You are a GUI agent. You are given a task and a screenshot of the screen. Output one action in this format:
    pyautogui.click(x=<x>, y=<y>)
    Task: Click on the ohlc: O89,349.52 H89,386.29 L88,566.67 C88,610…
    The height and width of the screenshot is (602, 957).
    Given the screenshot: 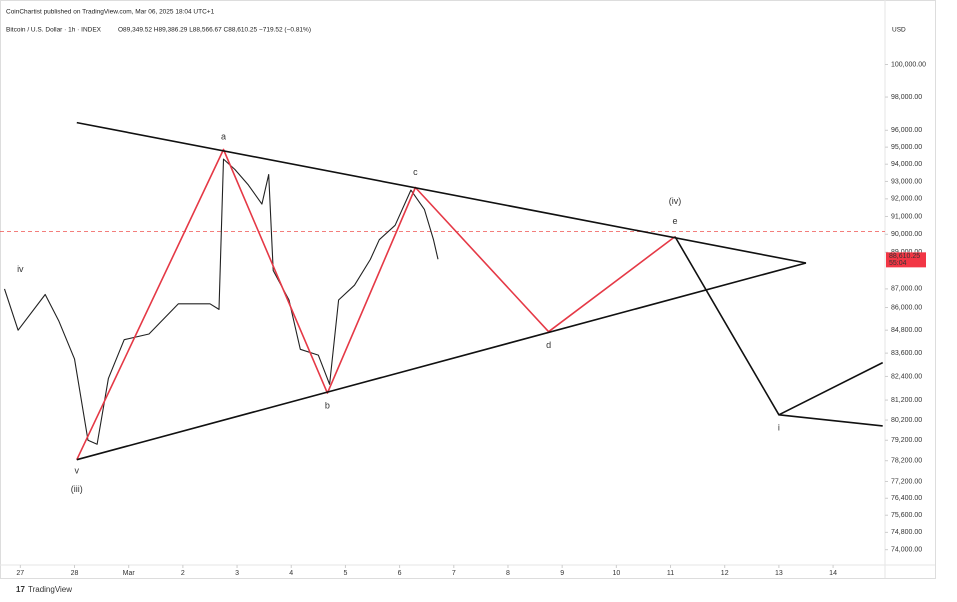 What is the action you would take?
    pyautogui.click(x=214, y=30)
    